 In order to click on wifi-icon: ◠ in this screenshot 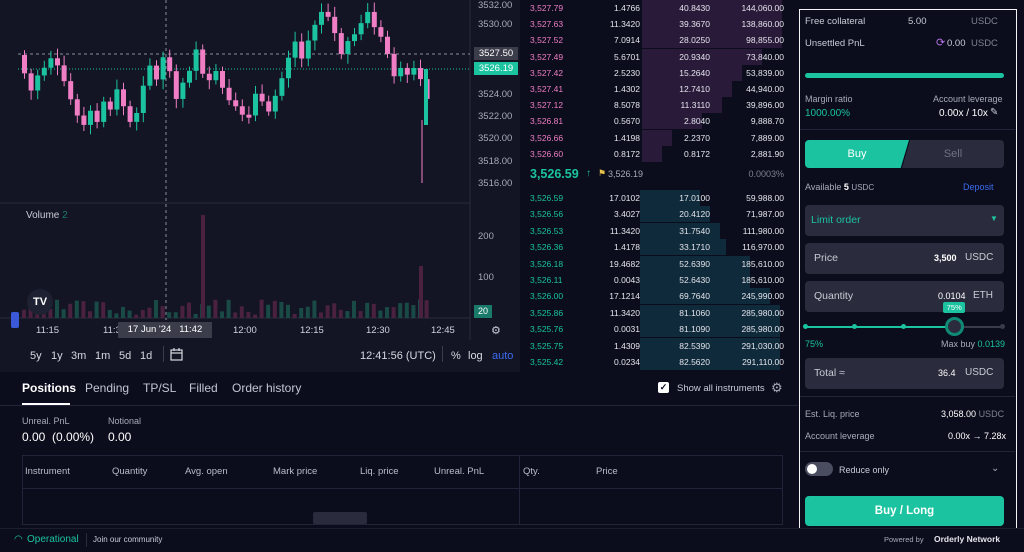, I will do `click(18, 539)`.